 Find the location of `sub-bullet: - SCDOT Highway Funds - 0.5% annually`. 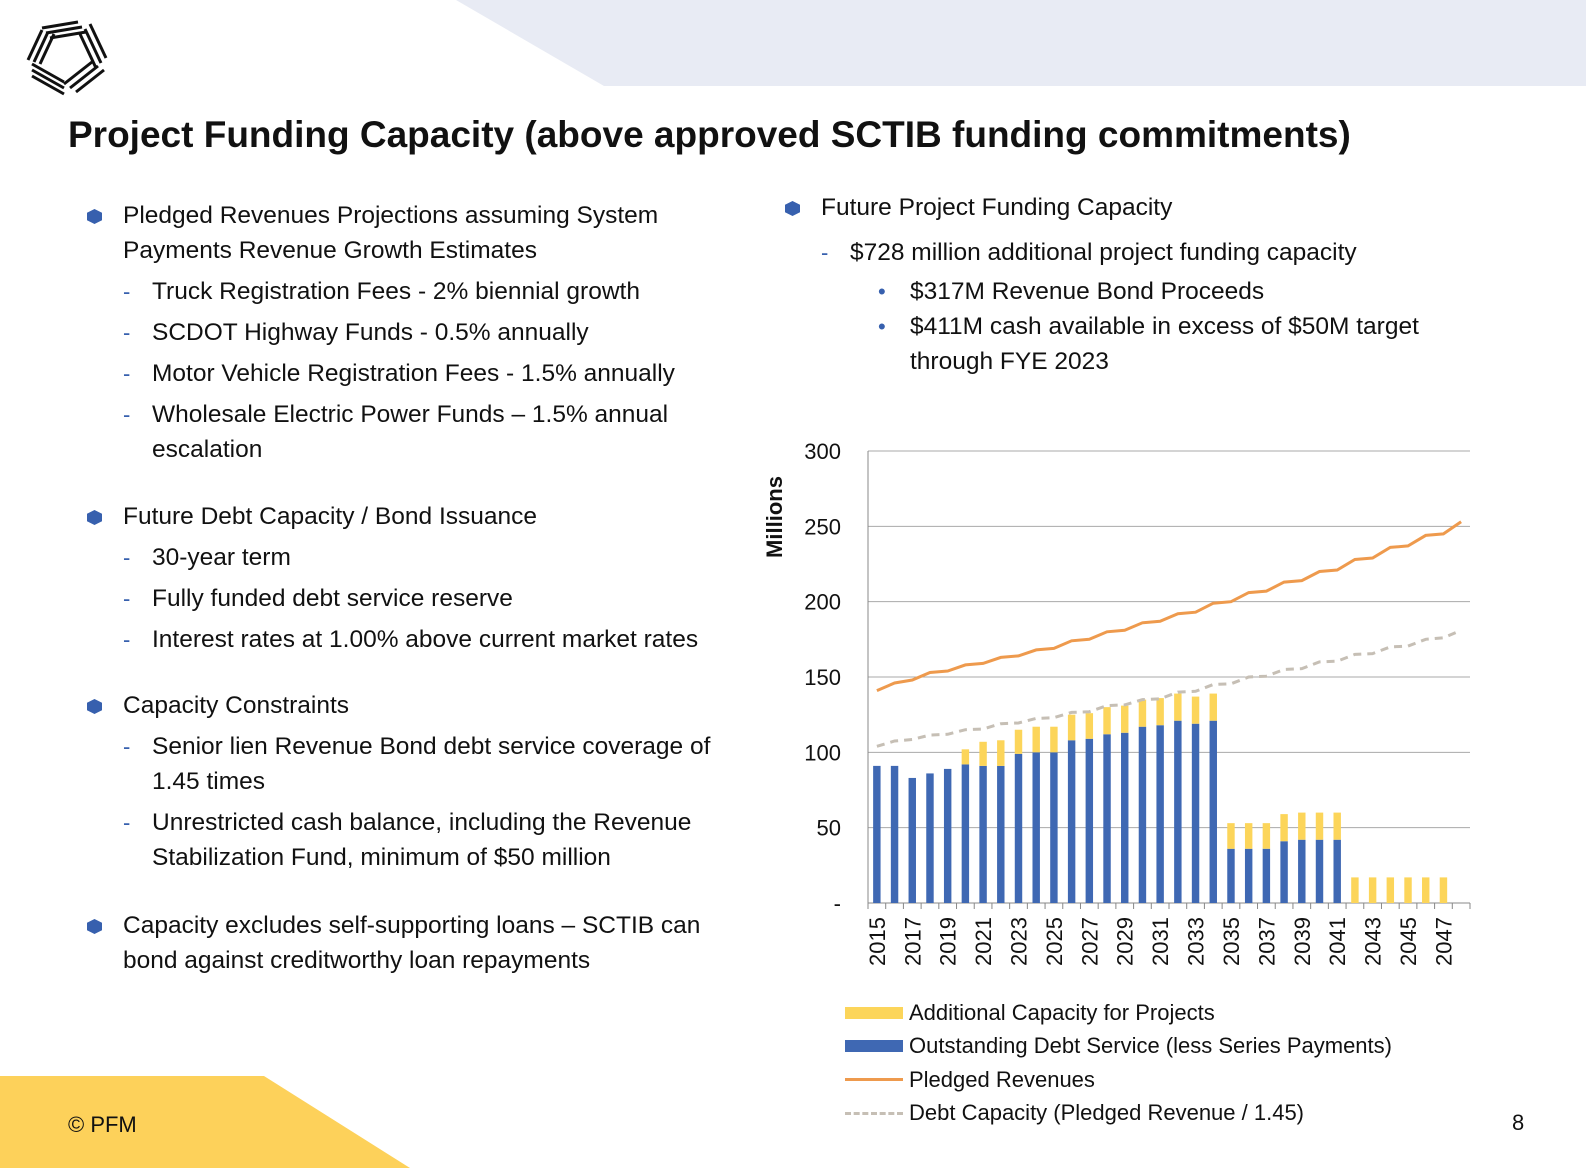

sub-bullet: - SCDOT Highway Funds - 0.5% annually is located at coordinates (409, 332).